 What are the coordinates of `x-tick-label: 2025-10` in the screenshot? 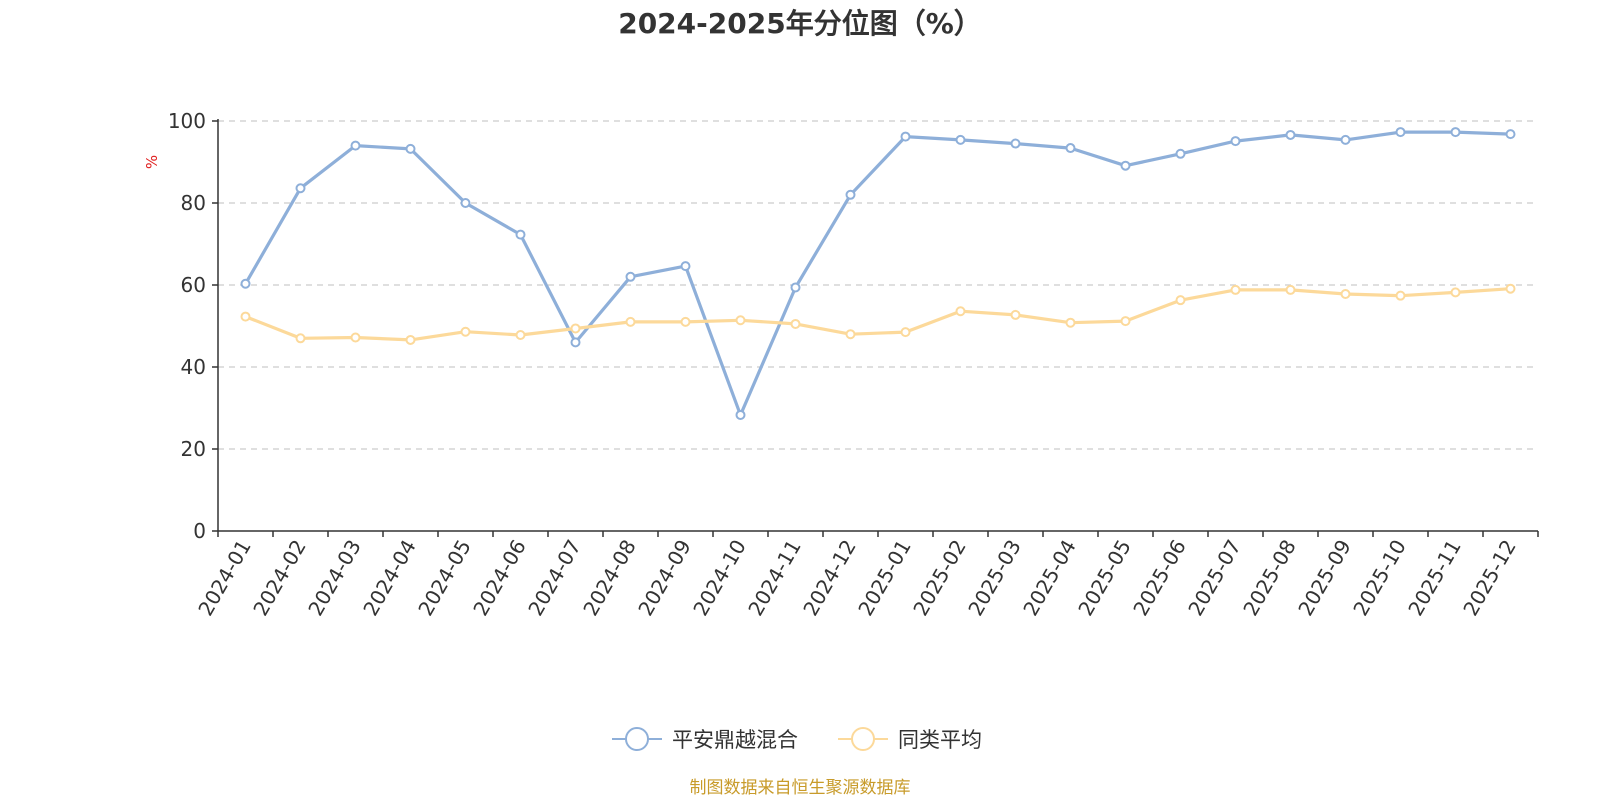 It's located at (1379, 578).